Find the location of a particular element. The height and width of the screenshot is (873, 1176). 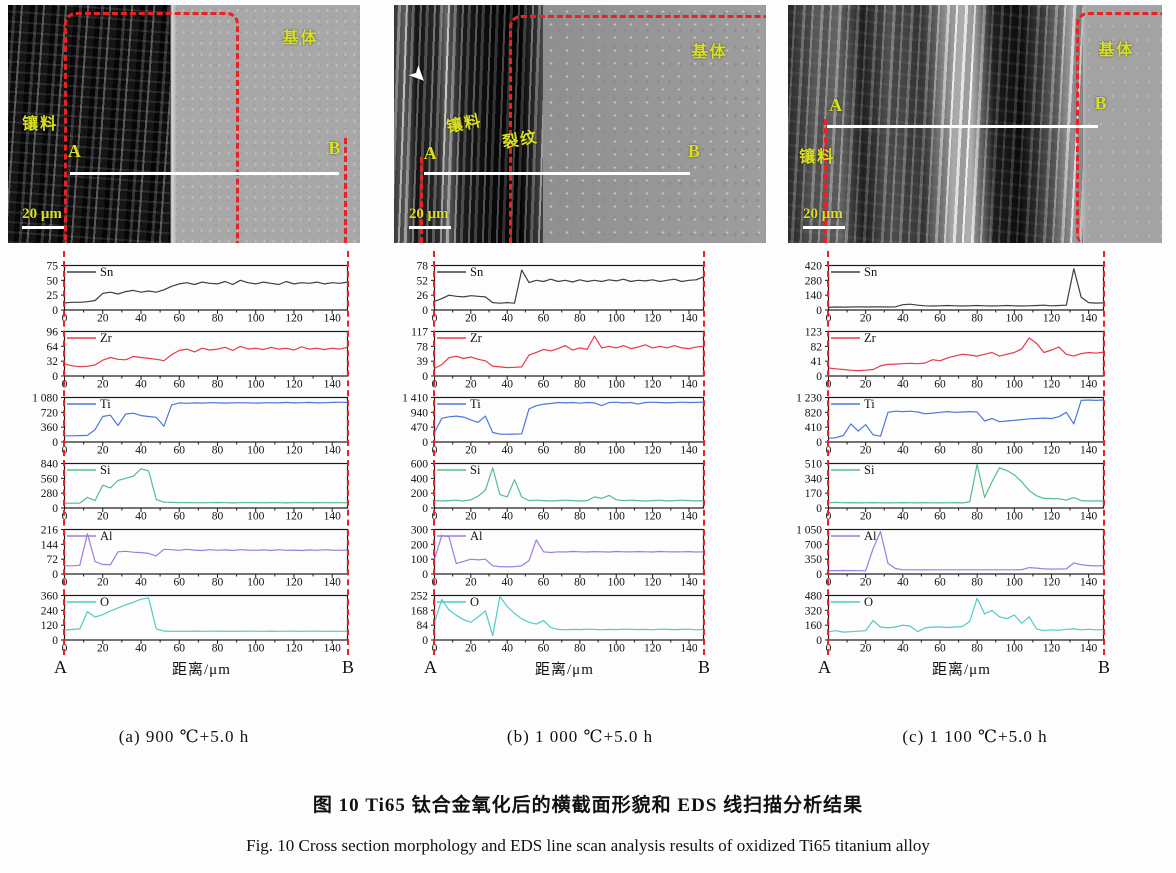

svg-text: 160 is located at coordinates (814, 626).